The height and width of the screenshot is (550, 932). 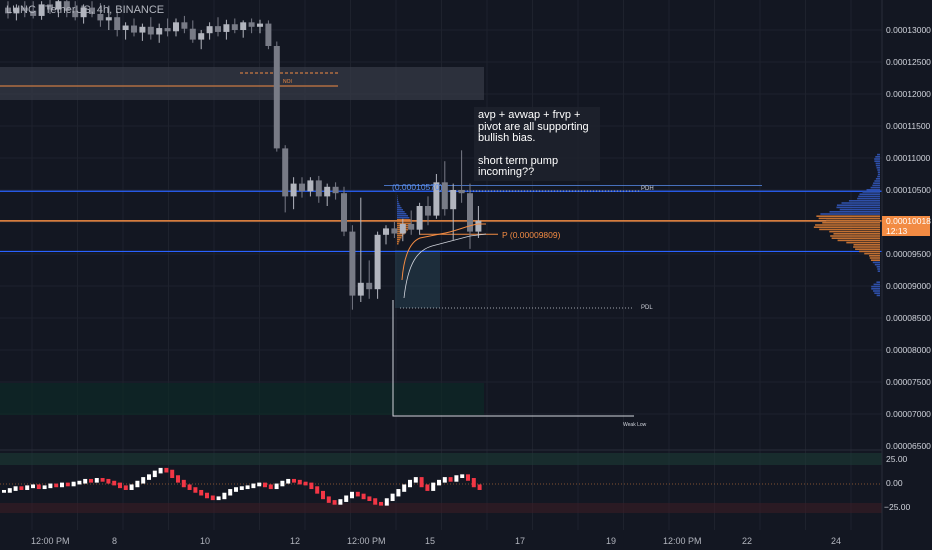 I want to click on ticker-title: LUNC / TetherUS, 4h, BINANCE, so click(x=85, y=10).